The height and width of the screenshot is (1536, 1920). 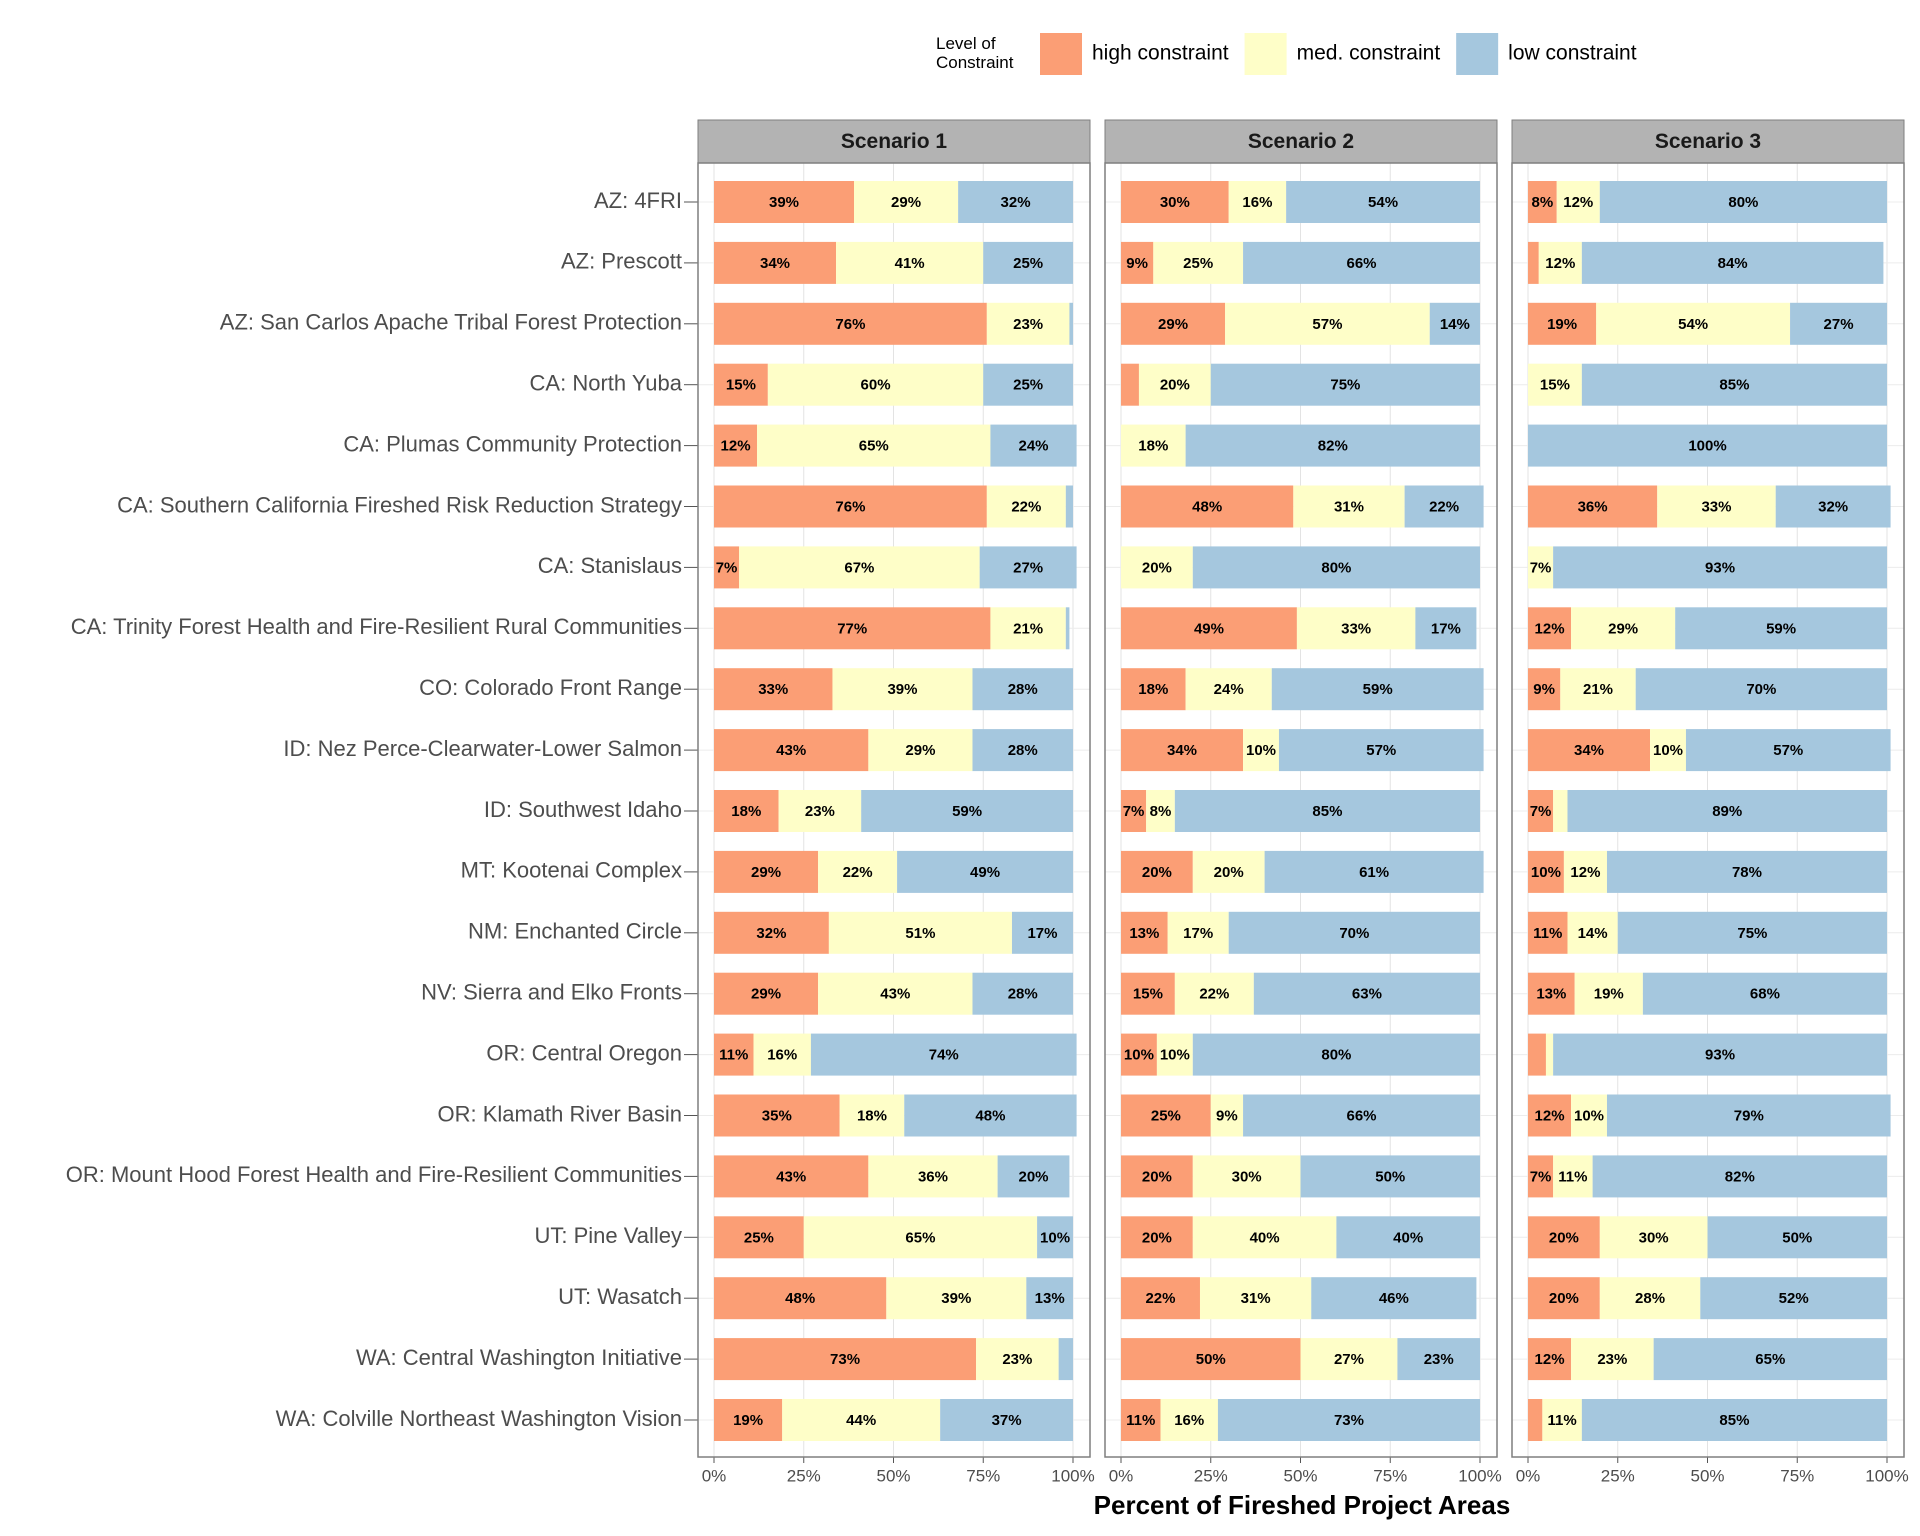 I want to click on value-label: 73%, so click(x=1349, y=1420).